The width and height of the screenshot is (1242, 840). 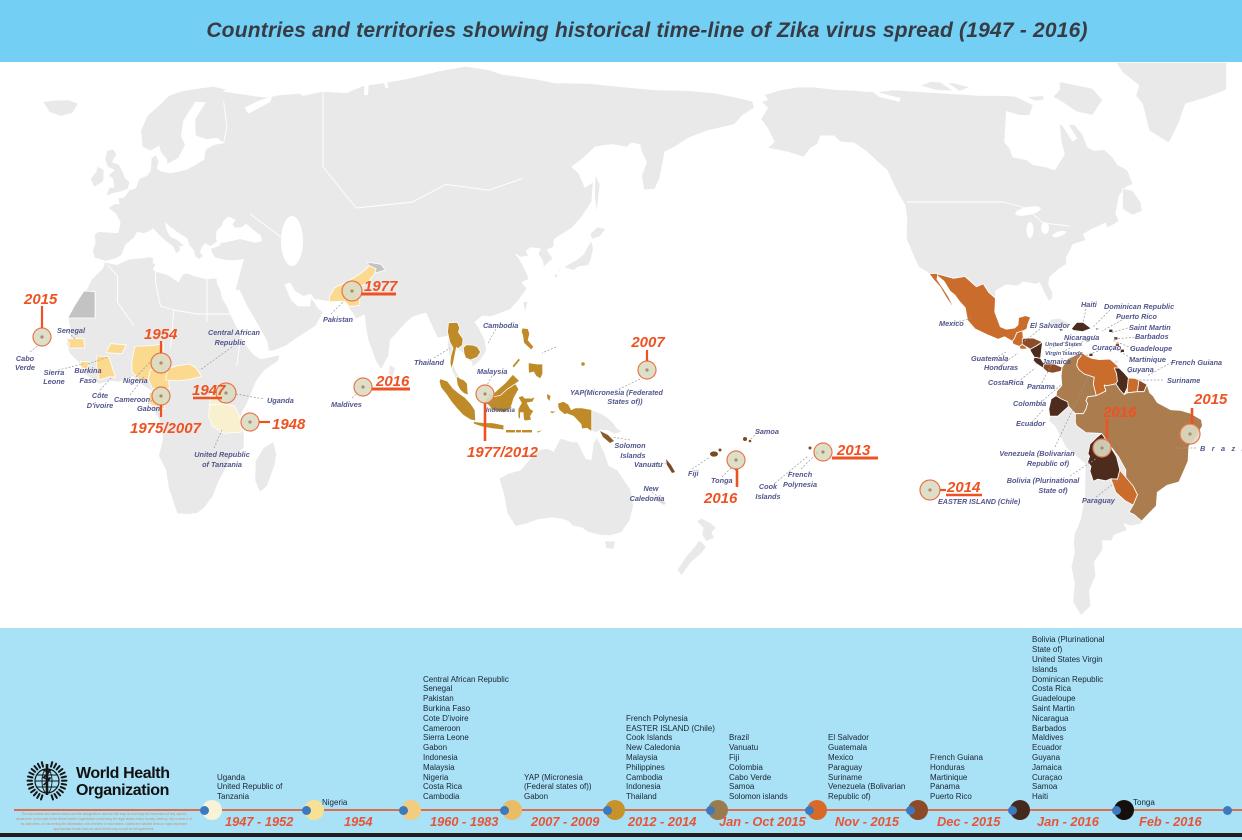 I want to click on svg-text: CostaRica, so click(x=1006, y=382).